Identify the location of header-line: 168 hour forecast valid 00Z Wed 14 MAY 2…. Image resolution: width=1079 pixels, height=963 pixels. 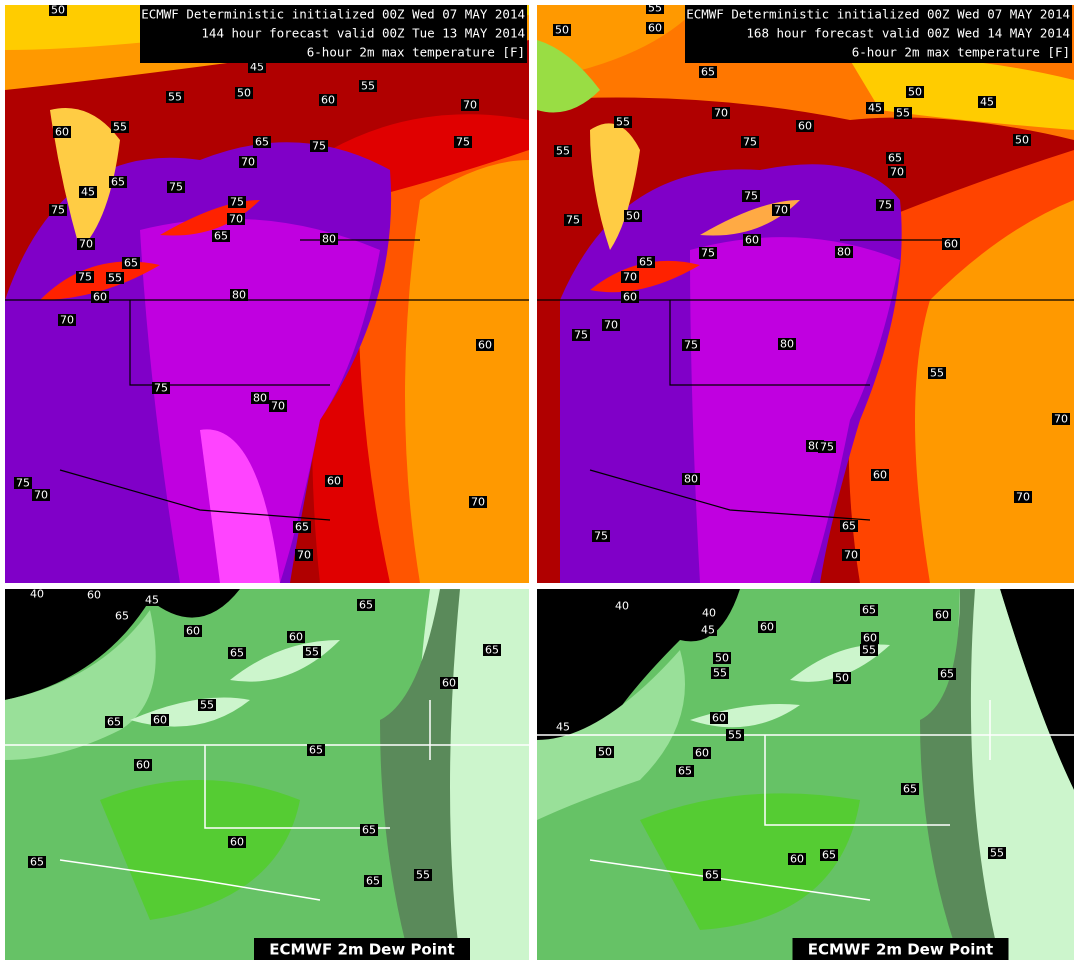
(908, 33).